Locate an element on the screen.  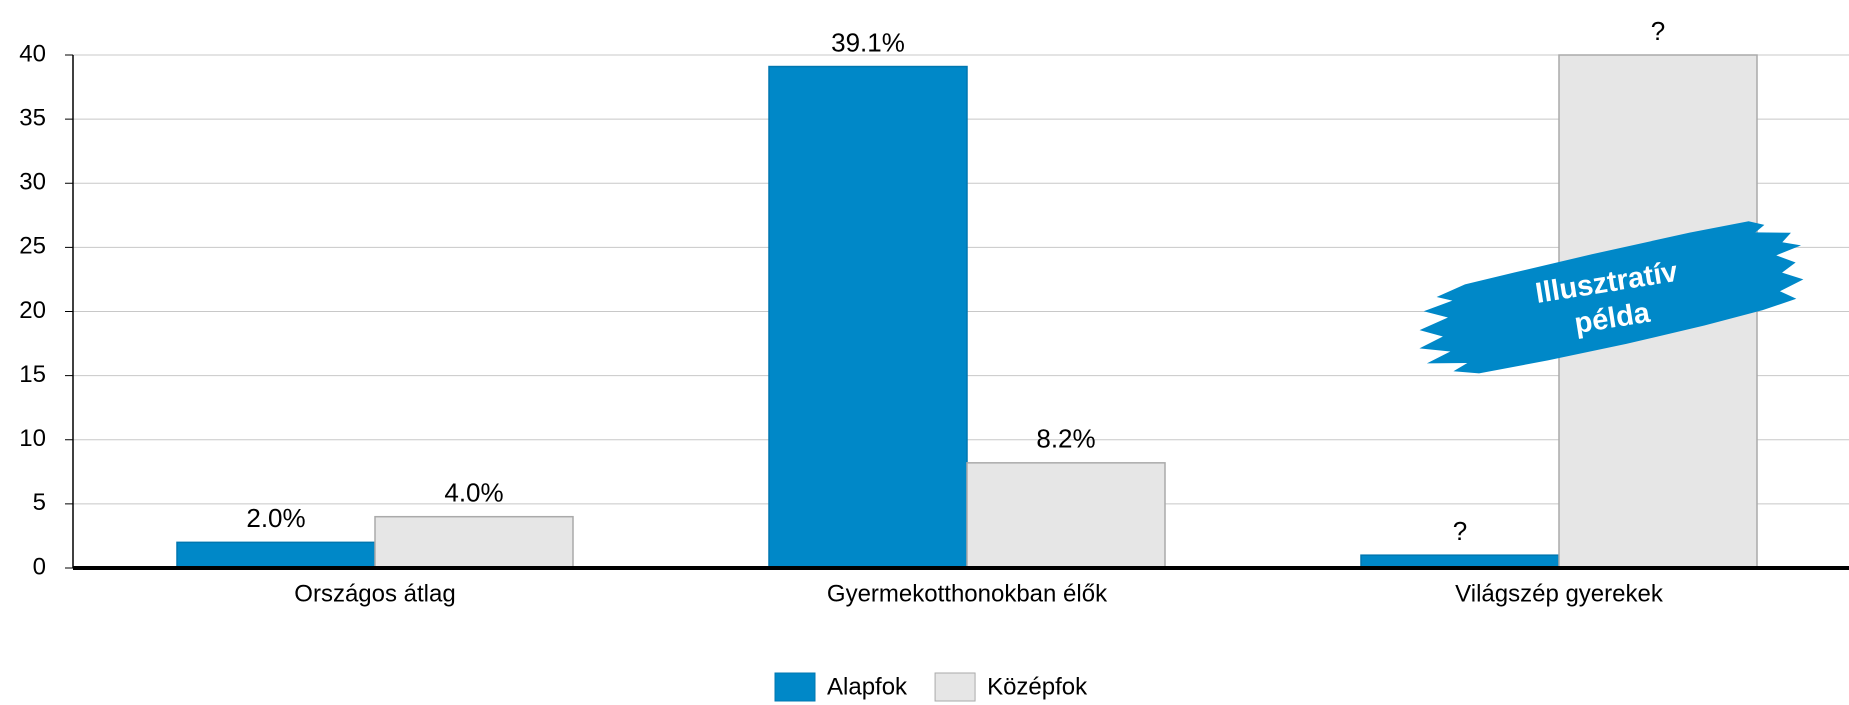
value-label: 4.0% is located at coordinates (473, 493).